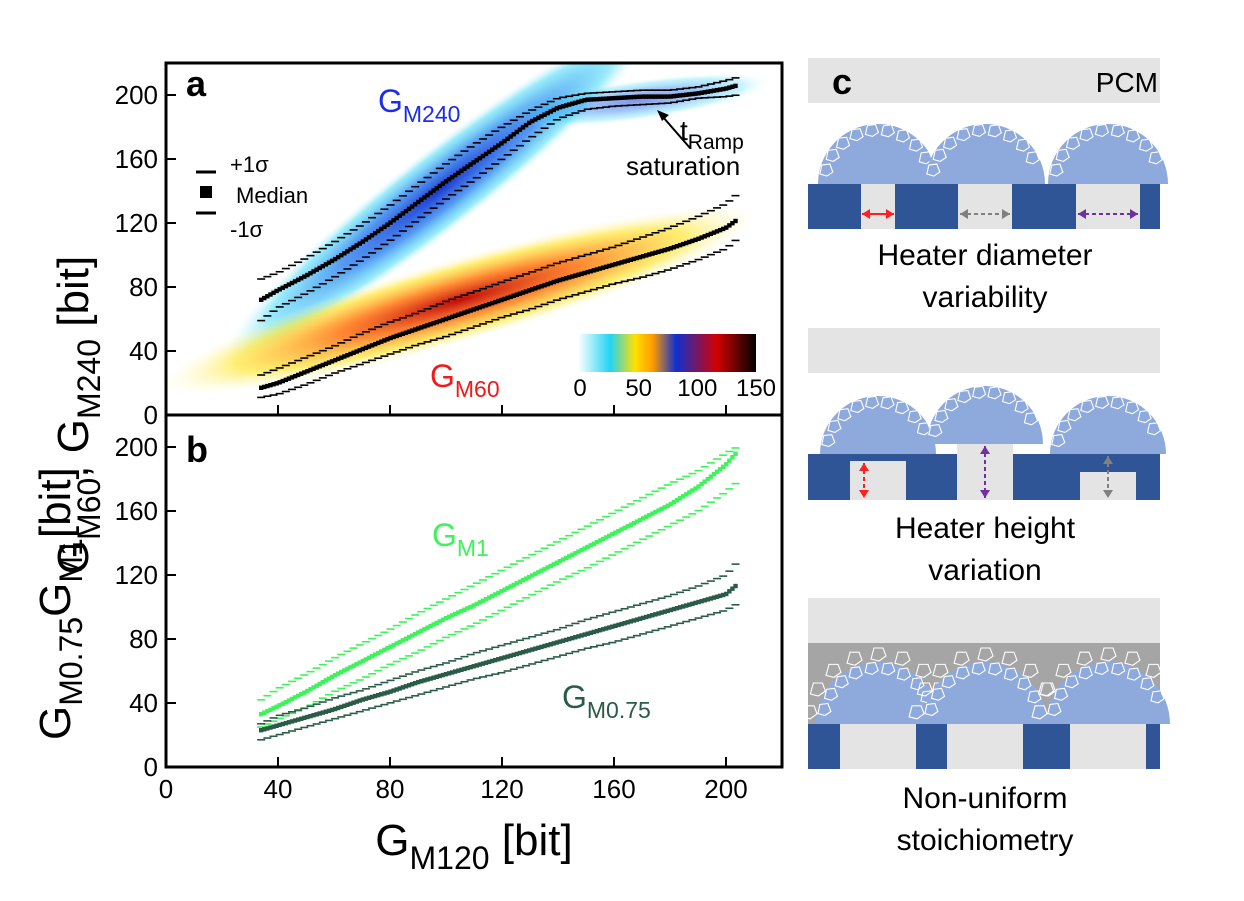  Describe the element at coordinates (498, 192) in the screenshot. I see `gm240-median-series` at that location.